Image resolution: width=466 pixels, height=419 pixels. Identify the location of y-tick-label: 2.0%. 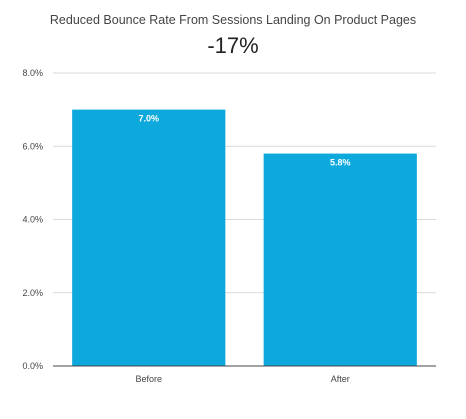
(32, 293).